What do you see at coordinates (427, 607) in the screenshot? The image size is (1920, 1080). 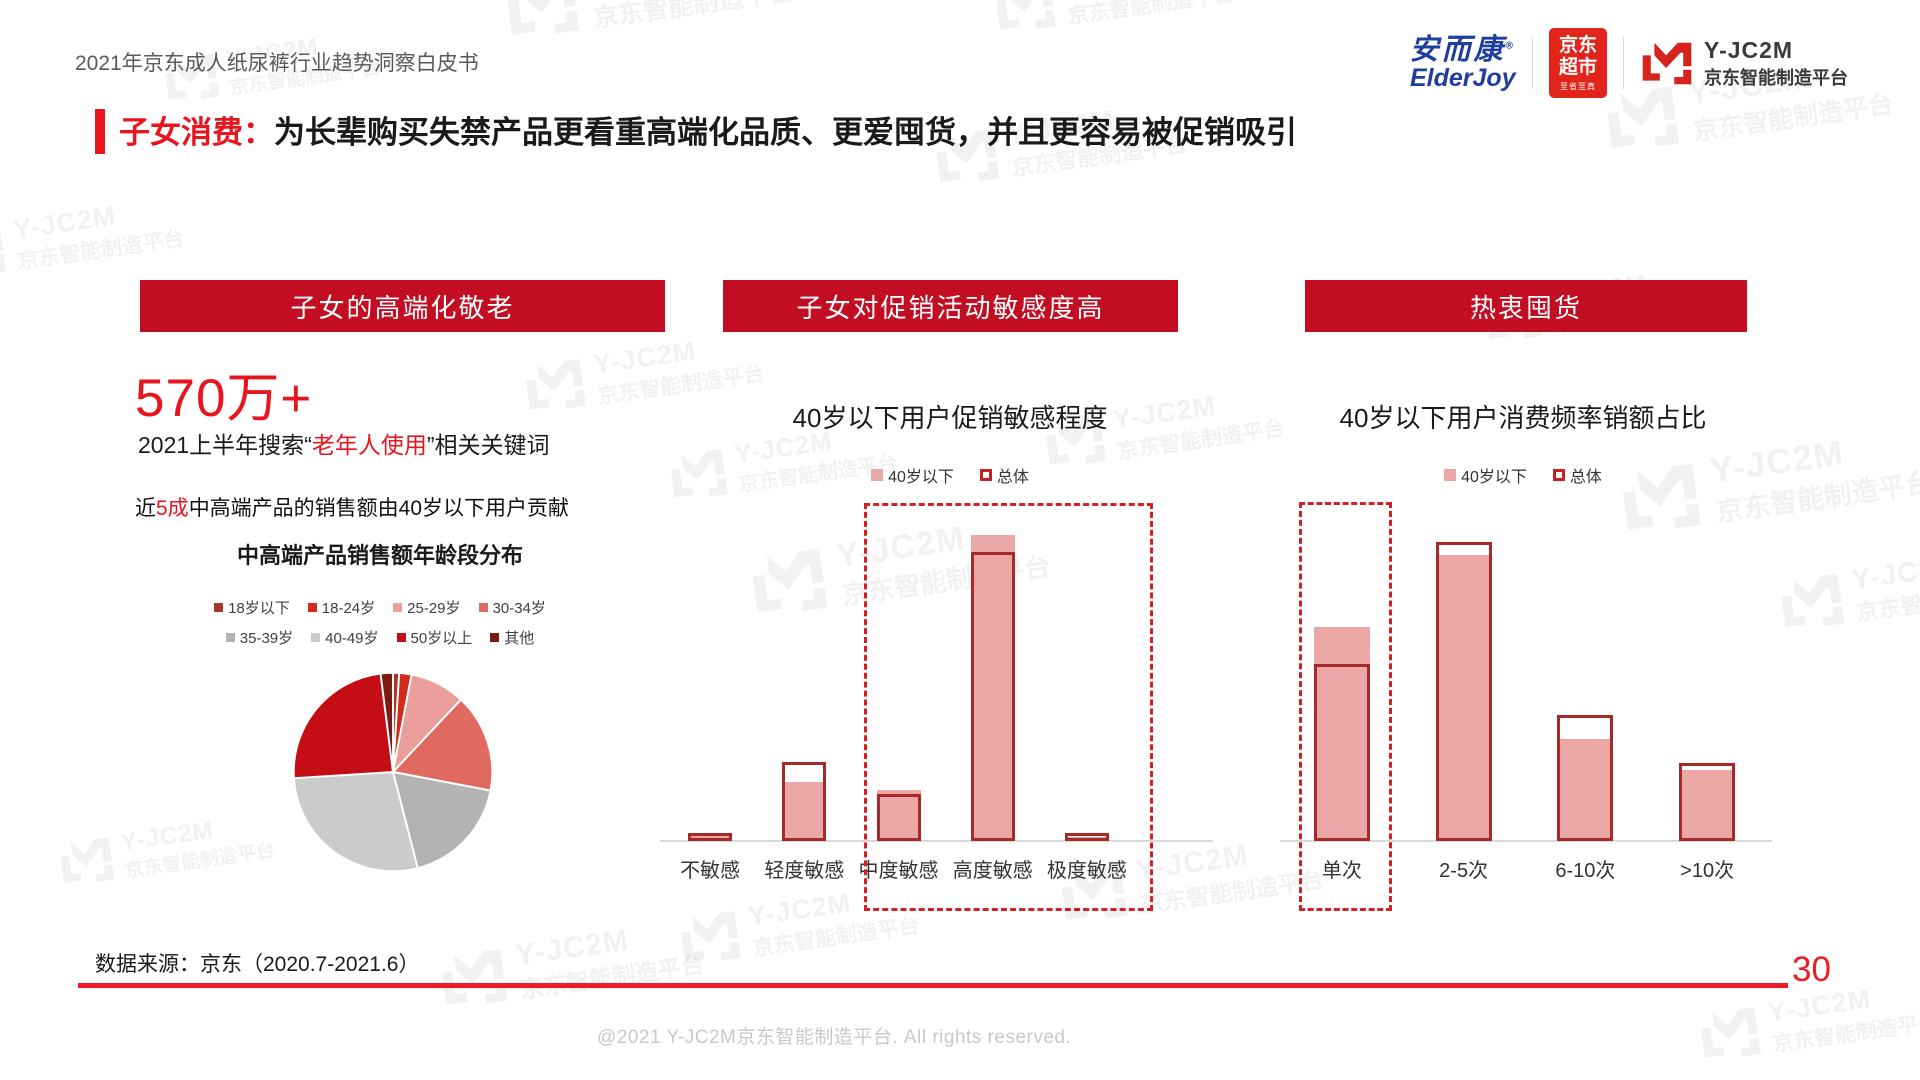 I see `pie-legend-item: 25-29岁` at bounding box center [427, 607].